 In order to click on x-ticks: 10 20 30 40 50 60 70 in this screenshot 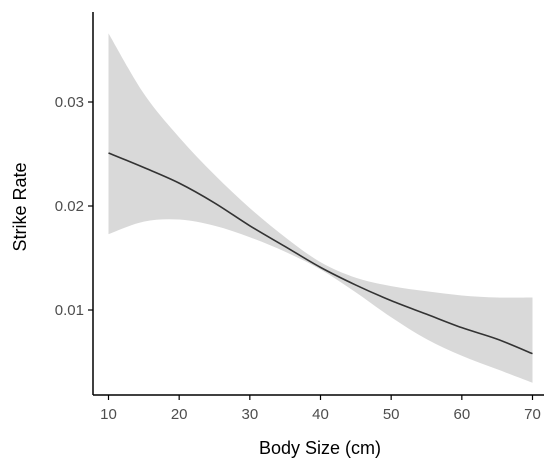, I will do `click(320, 409)`.